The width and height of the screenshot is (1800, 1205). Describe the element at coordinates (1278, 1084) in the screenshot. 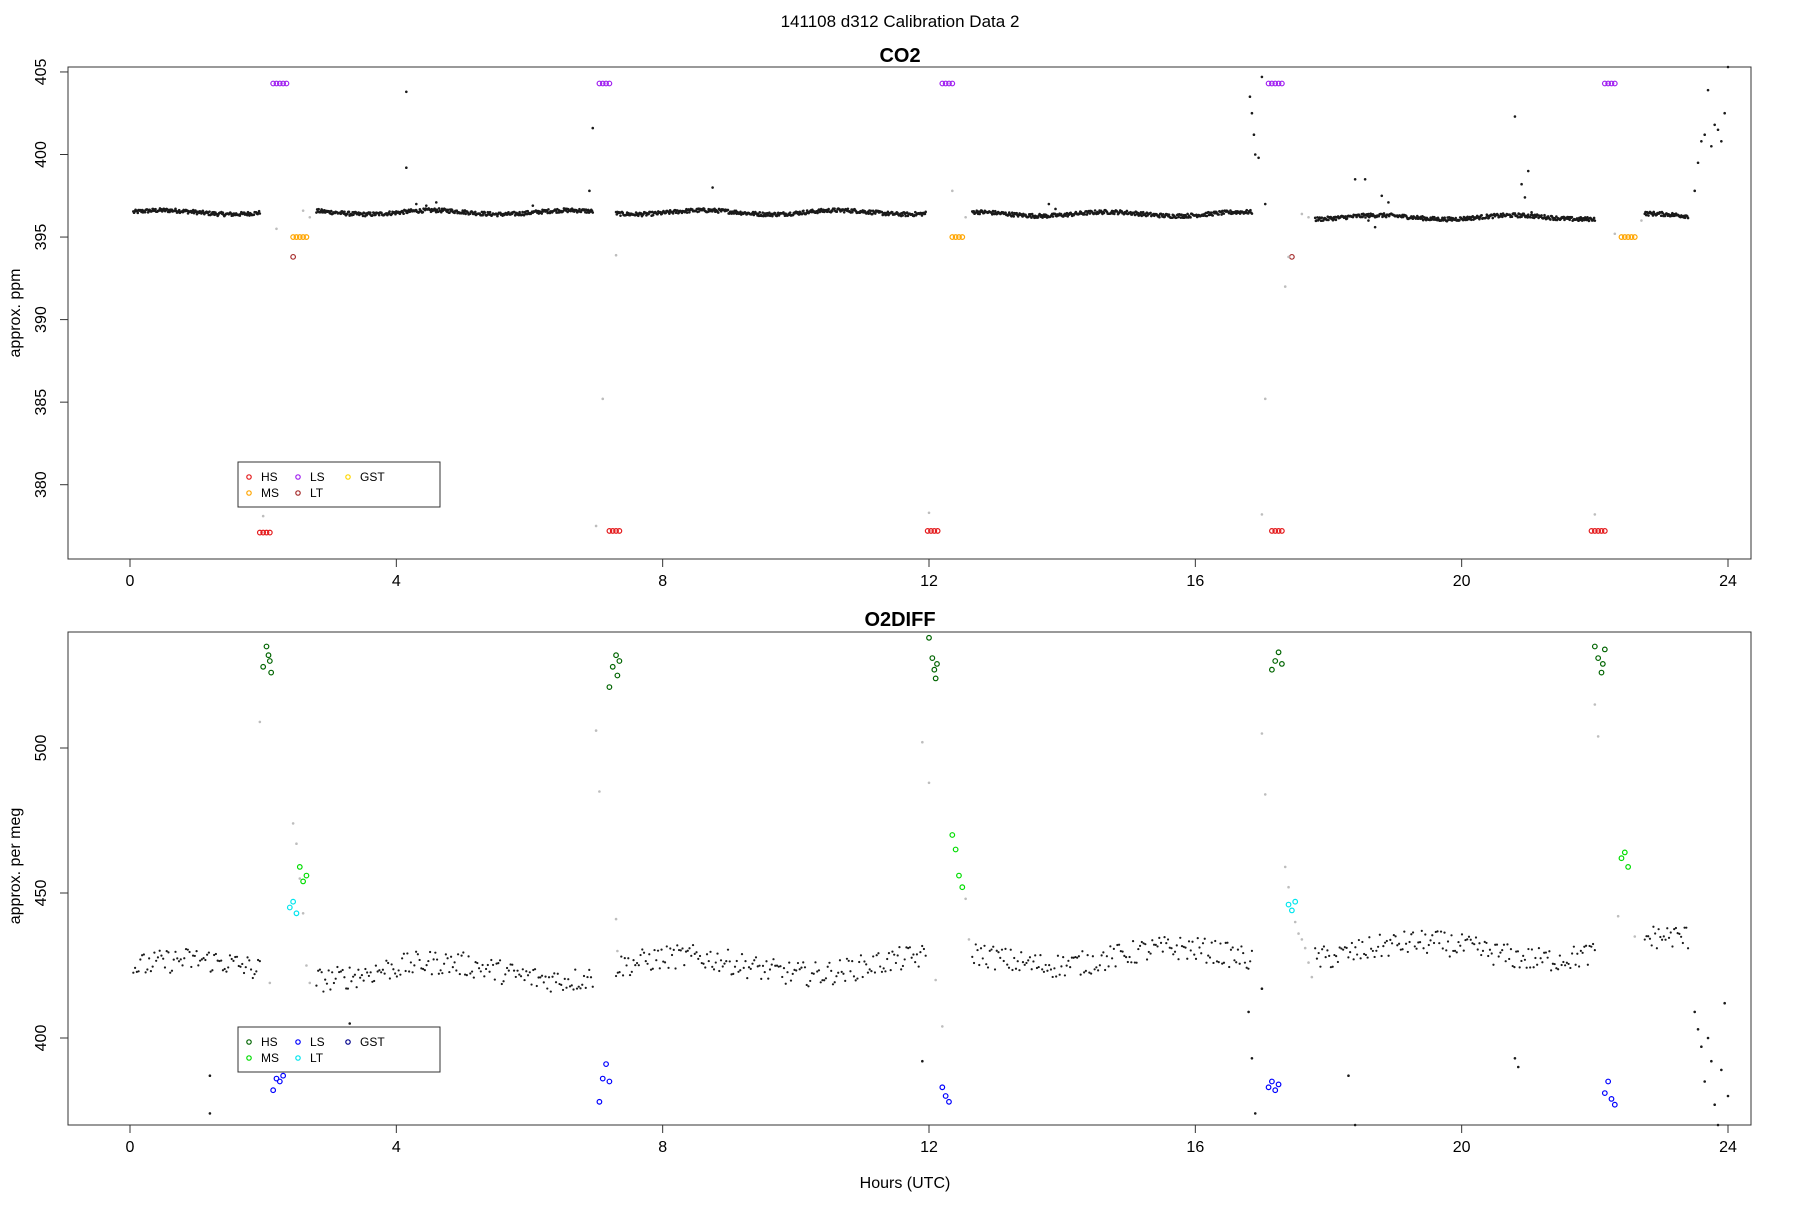

I see `o2diff-ls-point` at that location.